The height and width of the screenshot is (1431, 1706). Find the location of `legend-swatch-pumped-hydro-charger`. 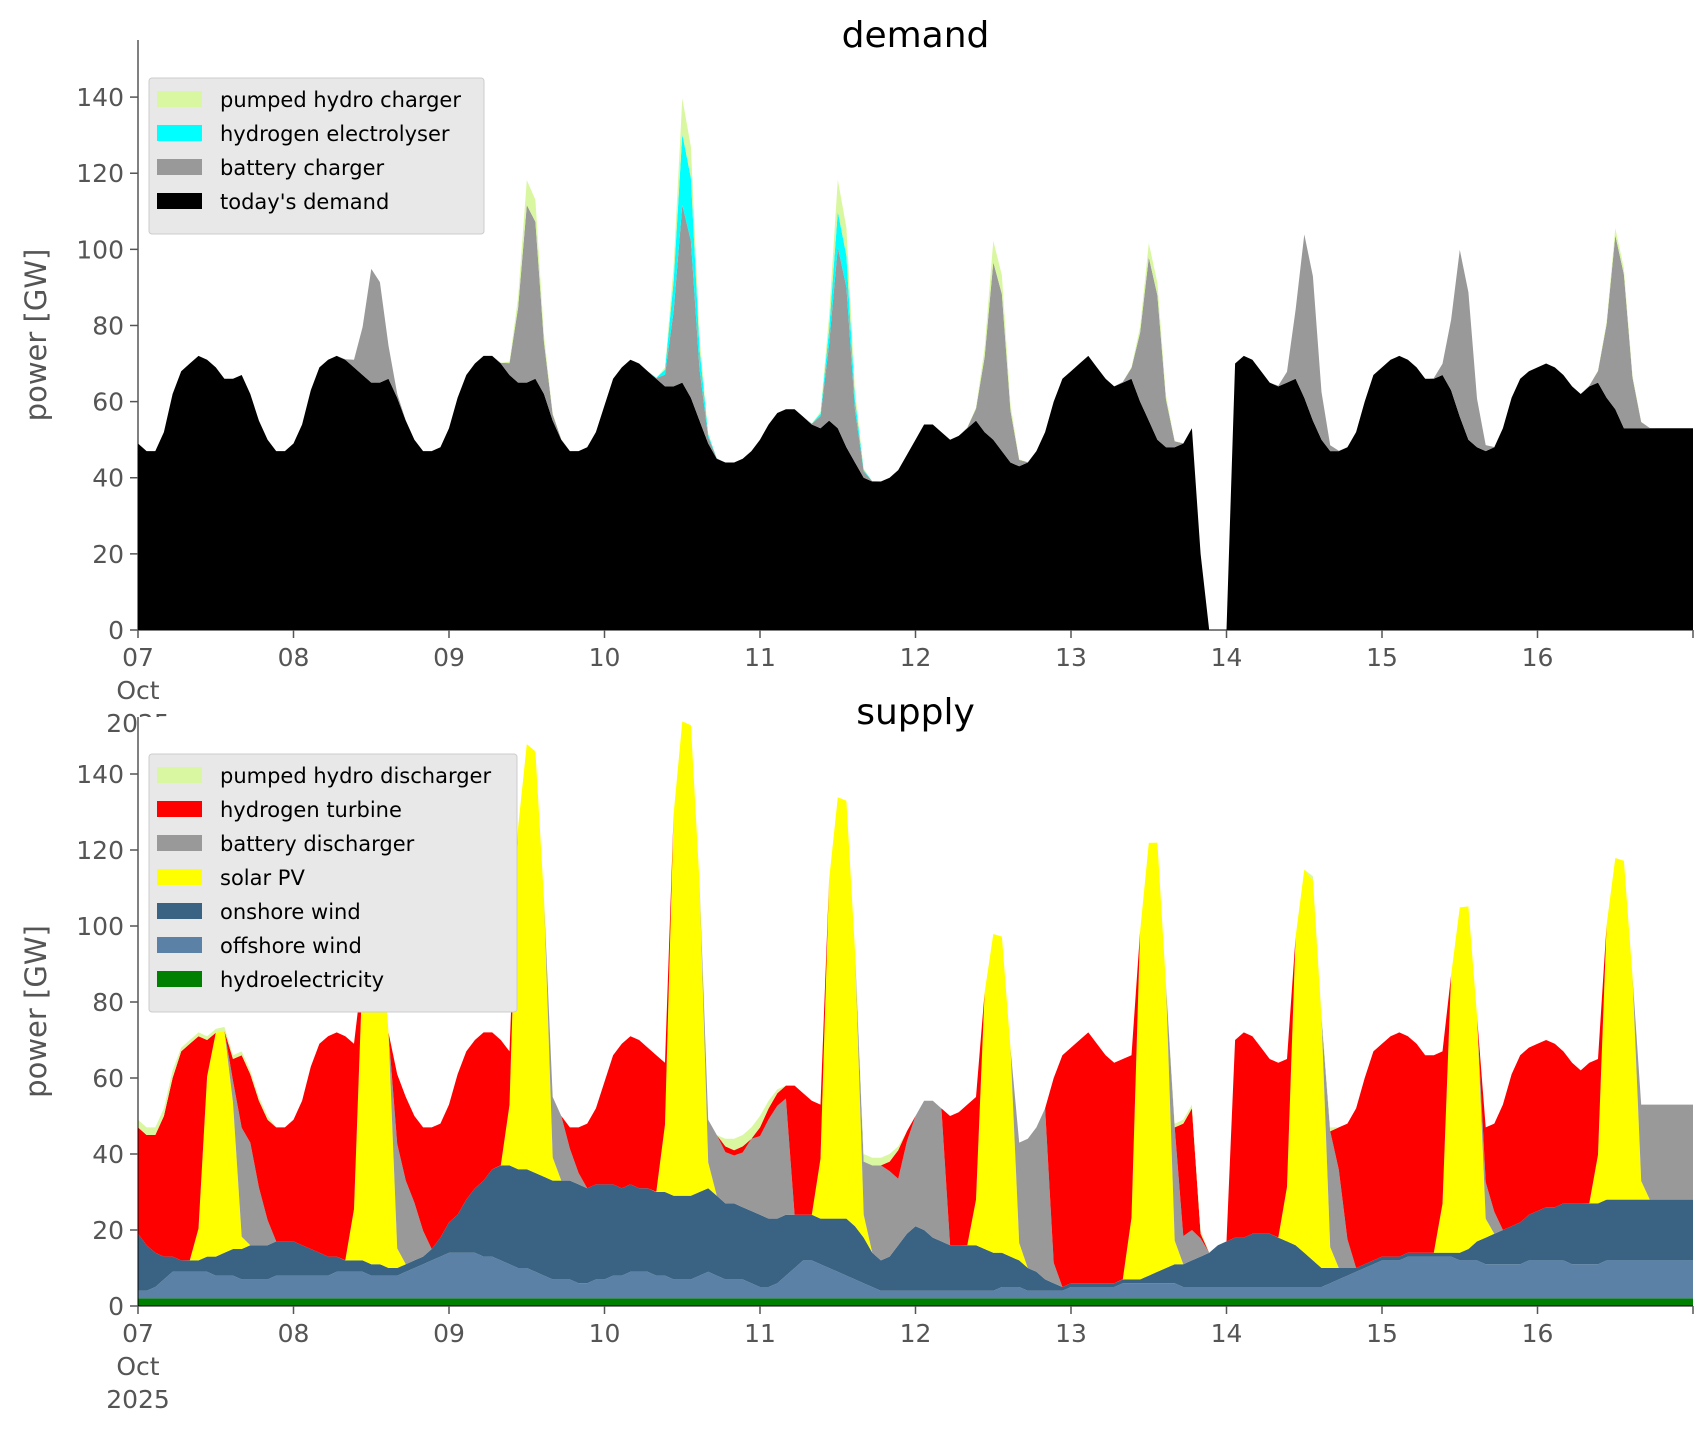

legend-swatch-pumped-hydro-charger is located at coordinates (179, 99).